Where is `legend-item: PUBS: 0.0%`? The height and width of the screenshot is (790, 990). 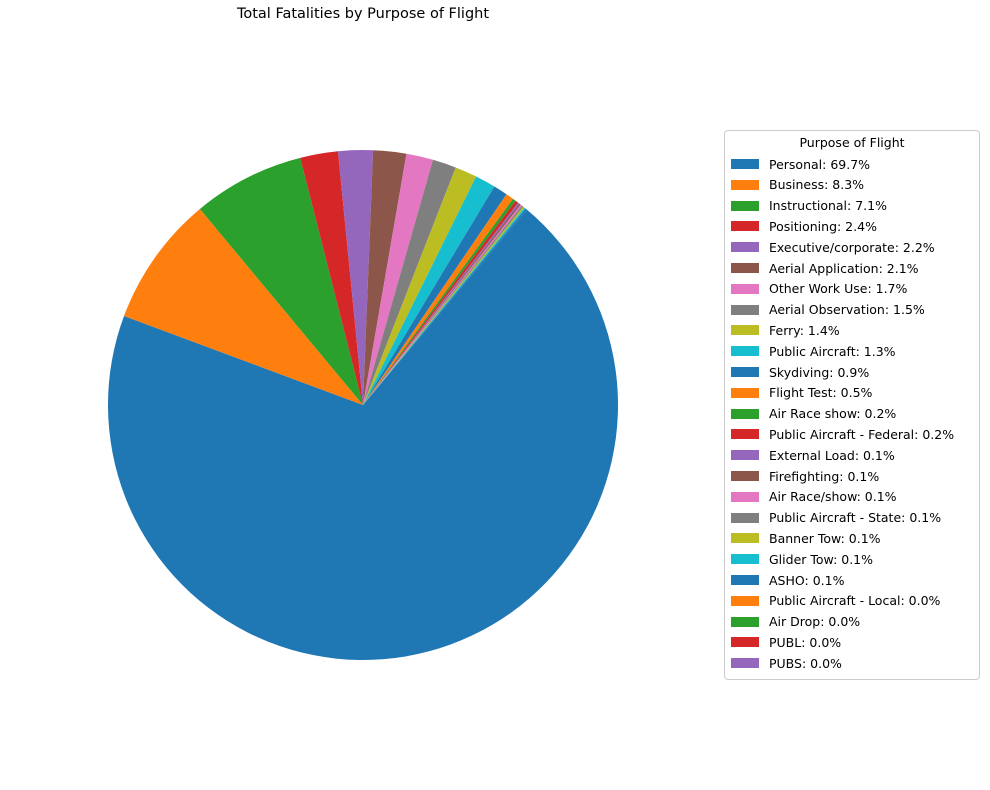
legend-item: PUBS: 0.0% is located at coordinates (786, 663).